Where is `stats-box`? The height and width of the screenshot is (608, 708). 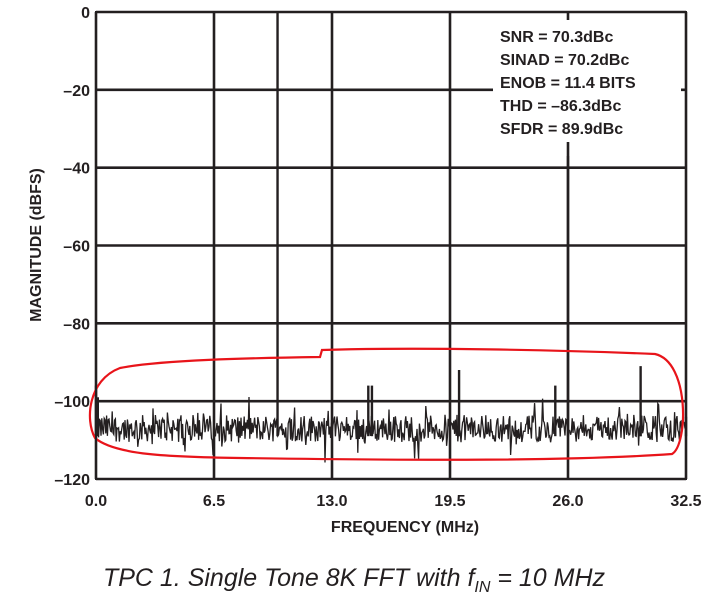 stats-box is located at coordinates (587, 81).